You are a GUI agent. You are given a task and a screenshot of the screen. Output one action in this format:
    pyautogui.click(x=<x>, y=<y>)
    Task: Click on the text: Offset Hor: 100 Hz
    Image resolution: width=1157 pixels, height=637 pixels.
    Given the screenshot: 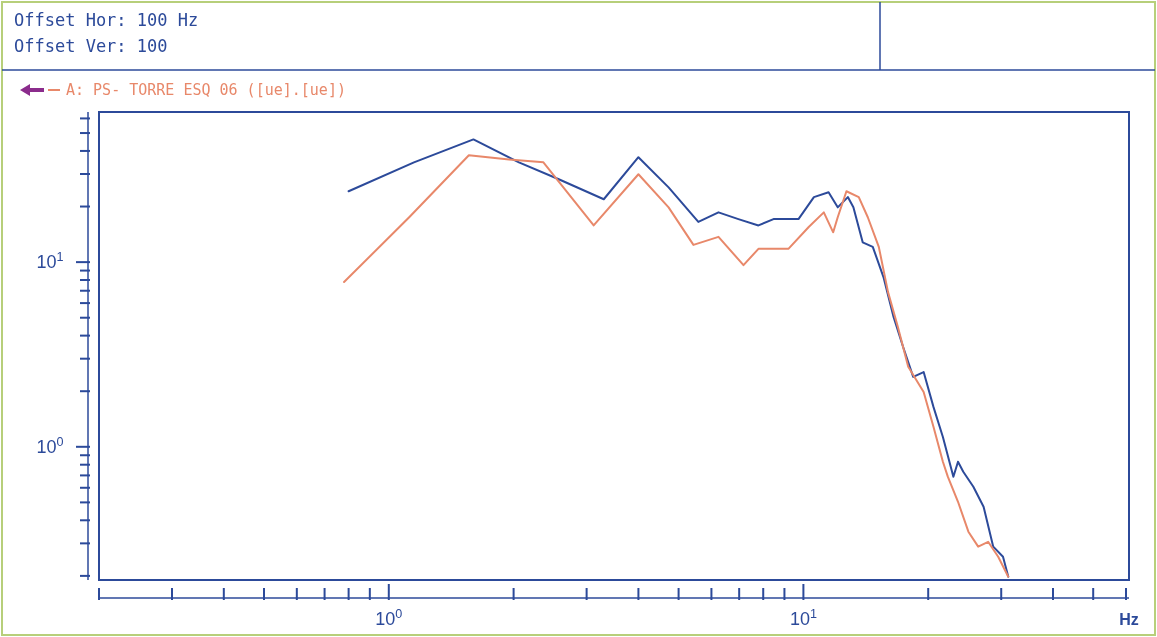 What is the action you would take?
    pyautogui.click(x=106, y=20)
    